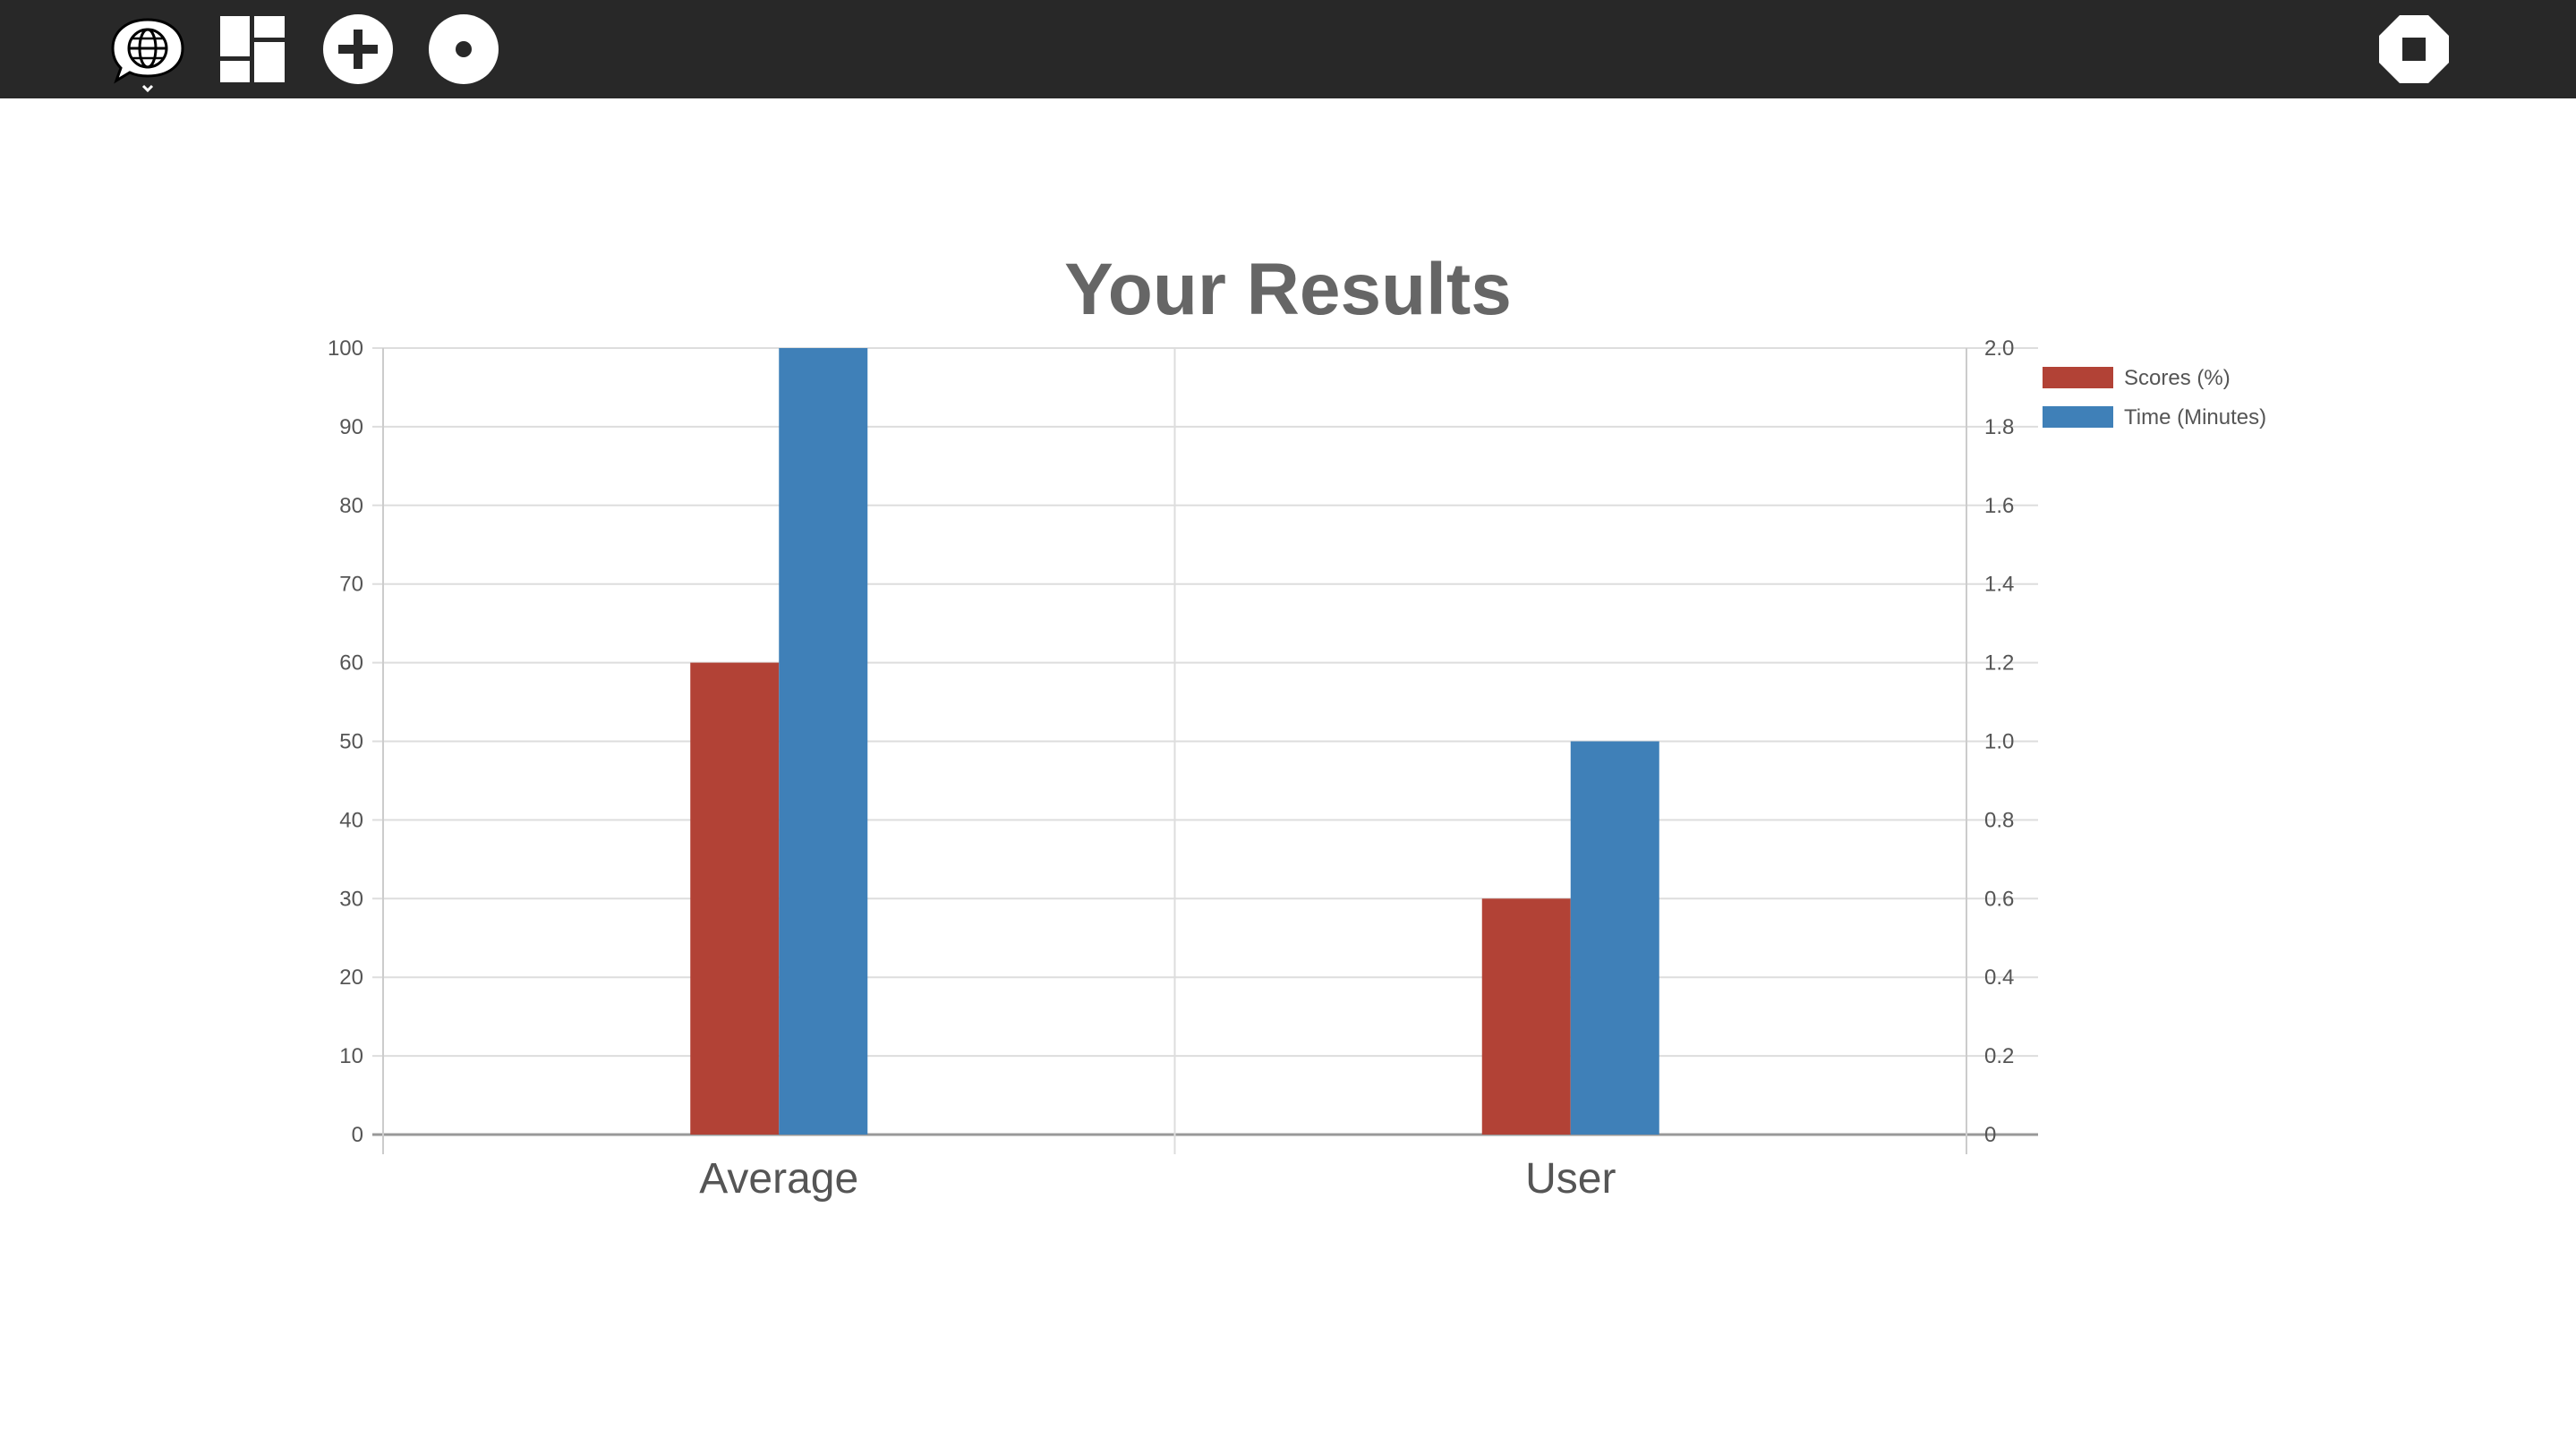  I want to click on y-right-tick-label: 1.4, so click(1999, 585).